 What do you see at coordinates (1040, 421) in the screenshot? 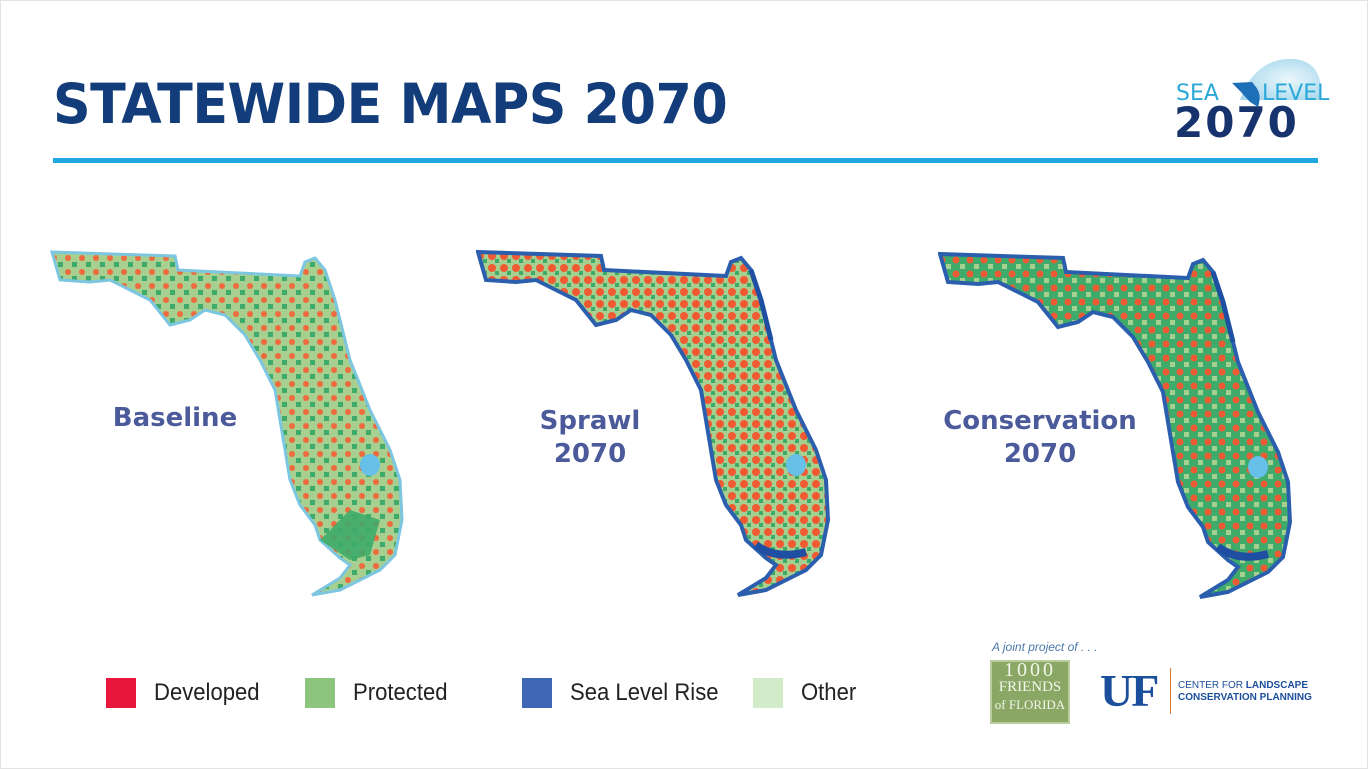
I see `map-label-line1: Conservation` at bounding box center [1040, 421].